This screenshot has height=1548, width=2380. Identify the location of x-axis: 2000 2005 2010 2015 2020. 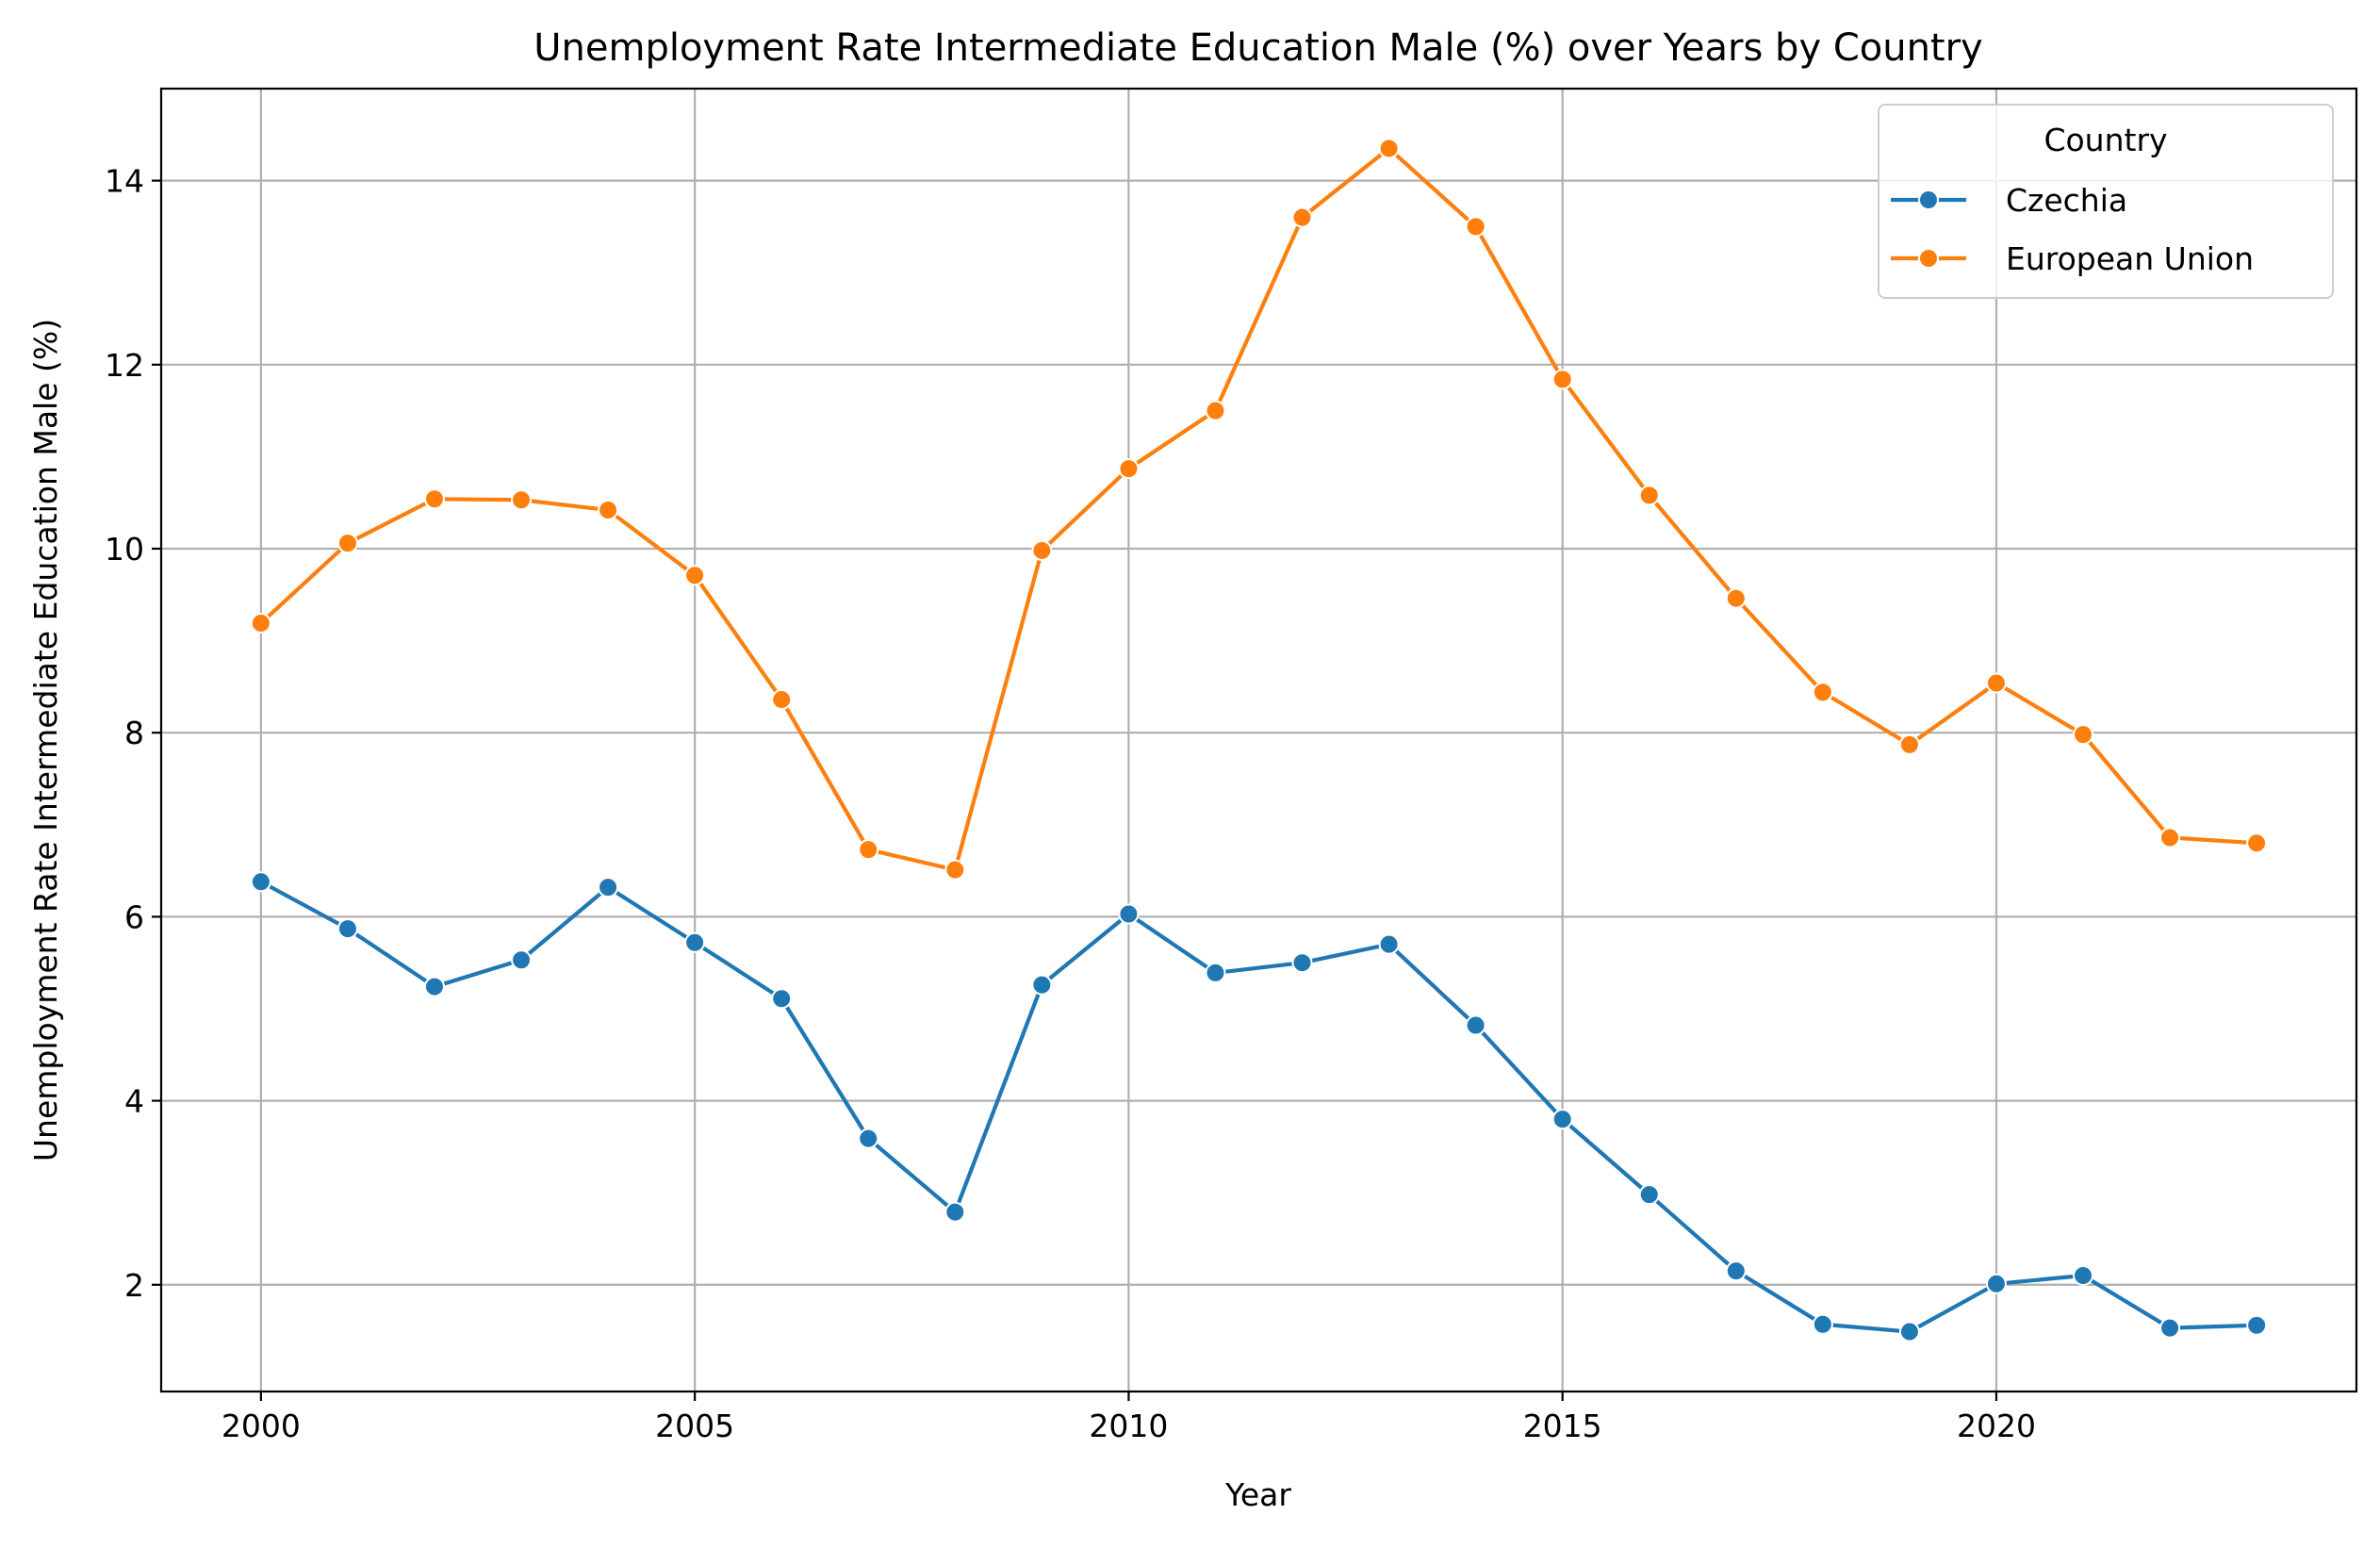
(1129, 1418).